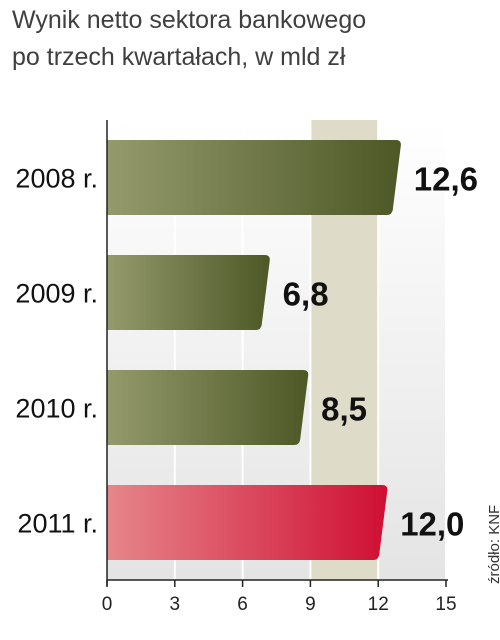  Describe the element at coordinates (175, 604) in the screenshot. I see `x-tick-label: 3` at that location.